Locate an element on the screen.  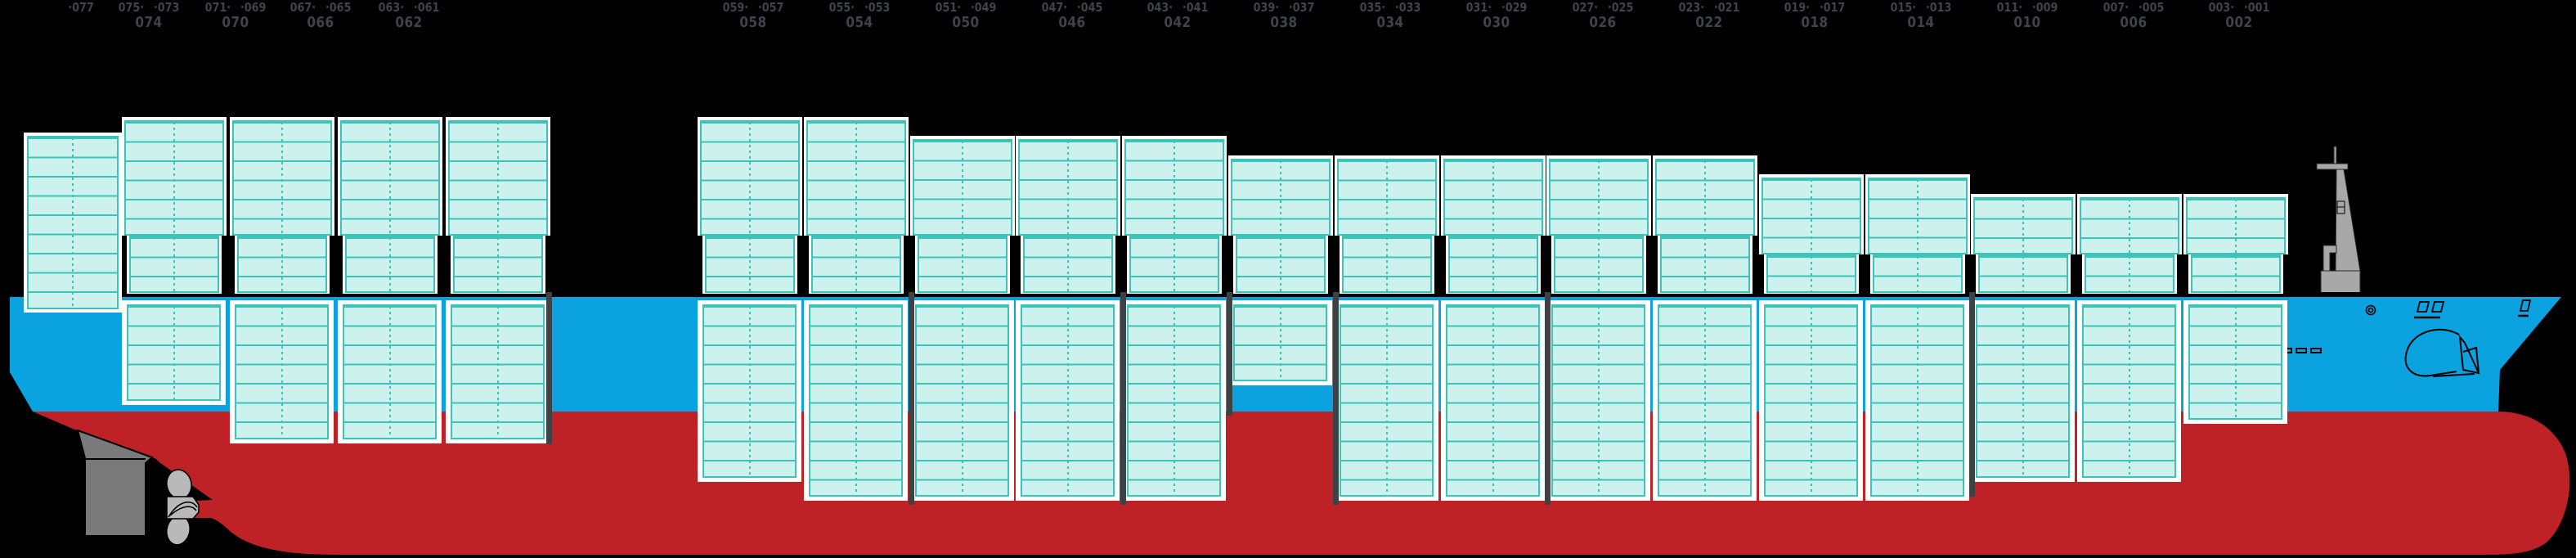
stack-above-wide-062-bay-divider is located at coordinates (498, 178).